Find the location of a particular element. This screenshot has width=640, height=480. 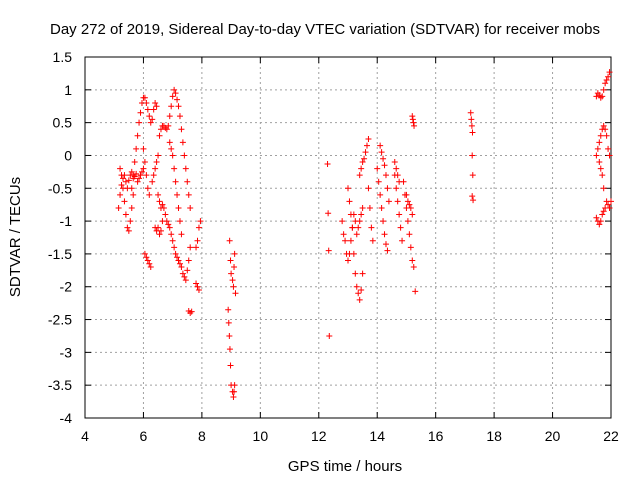

y-tick-label: -3 is located at coordinates (66, 352).